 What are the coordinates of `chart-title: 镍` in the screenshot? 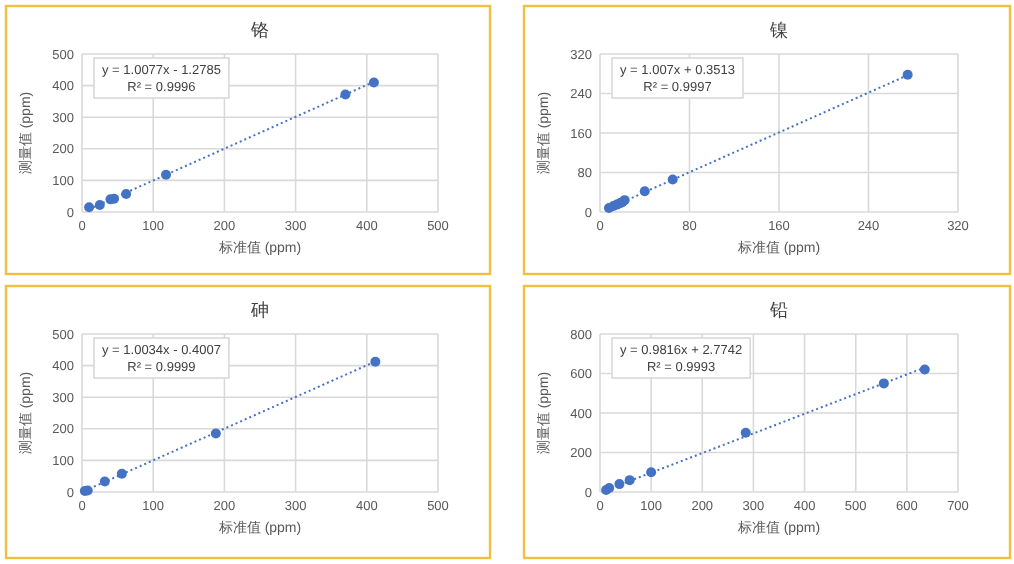 It's located at (778, 30).